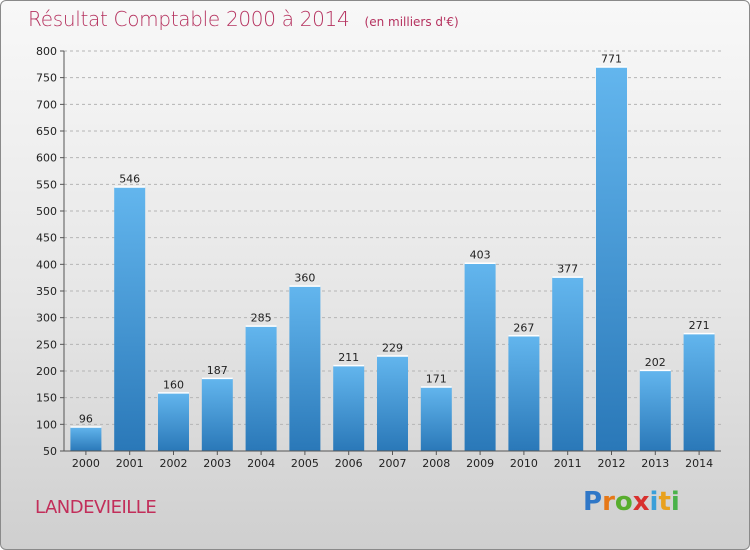 The image size is (750, 550). I want to click on data-label: 96, so click(86, 418).